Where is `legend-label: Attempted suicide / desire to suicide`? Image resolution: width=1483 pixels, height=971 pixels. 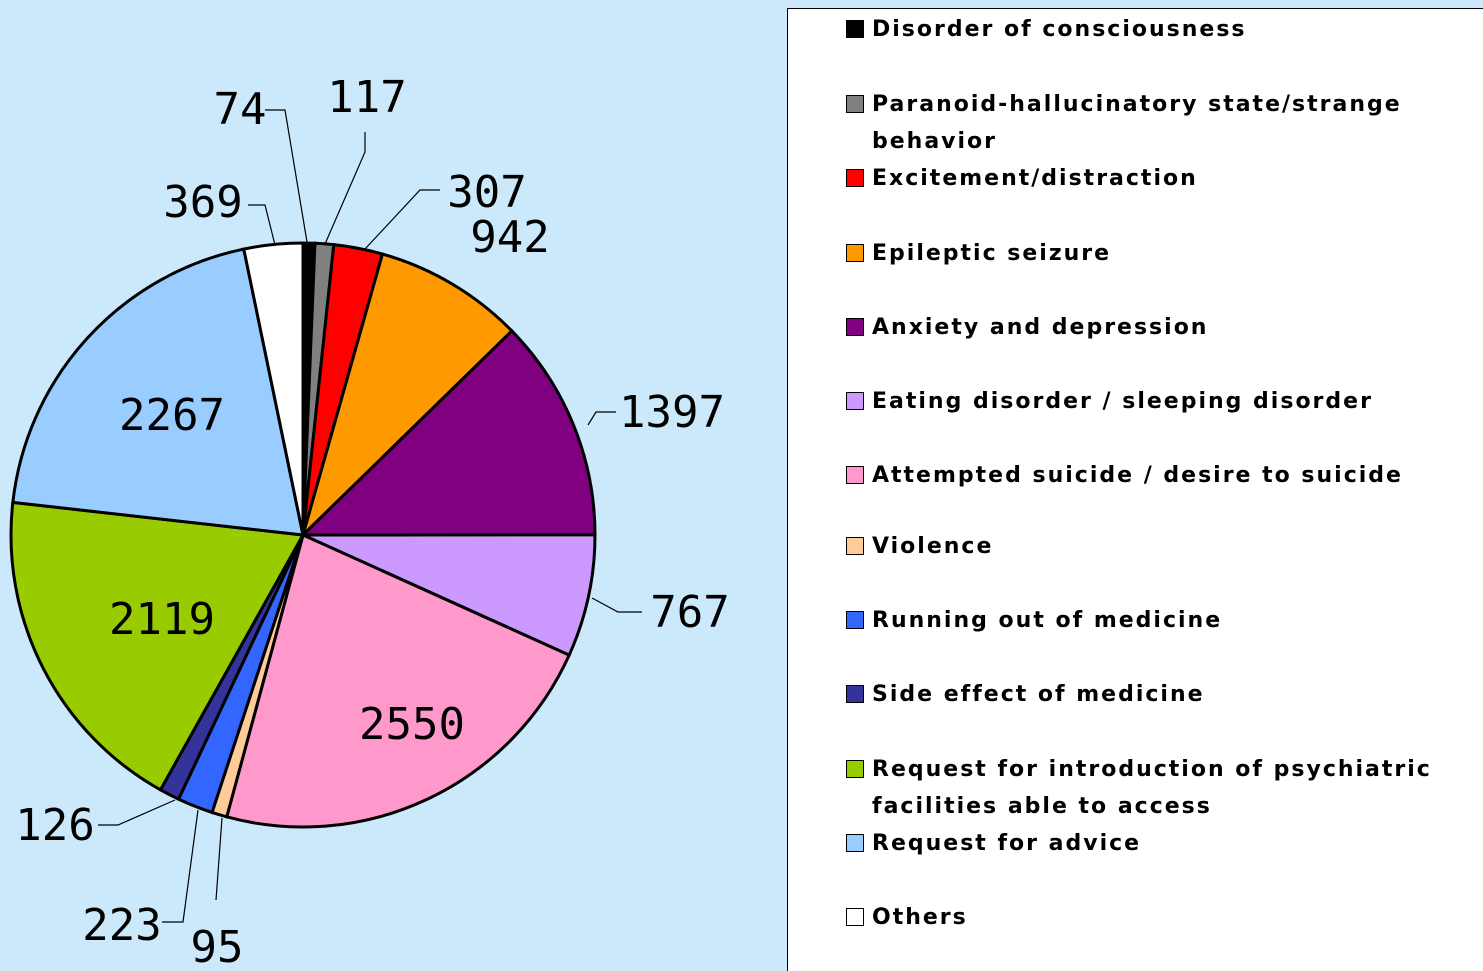 legend-label: Attempted suicide / desire to suicide is located at coordinates (1137, 475).